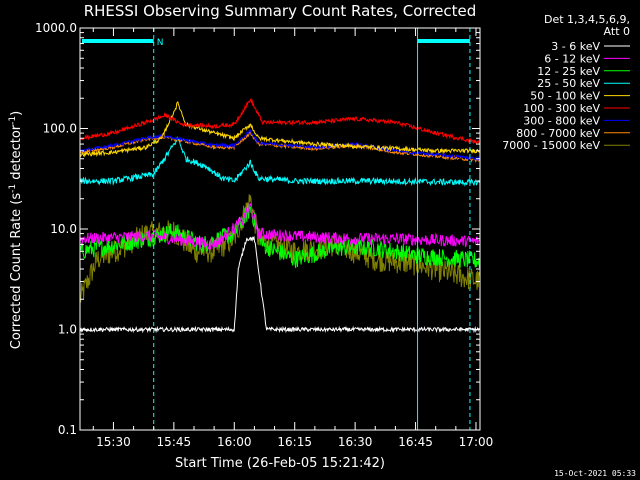  What do you see at coordinates (476, 442) in the screenshot?
I see `x-tick-label: 17:00` at bounding box center [476, 442].